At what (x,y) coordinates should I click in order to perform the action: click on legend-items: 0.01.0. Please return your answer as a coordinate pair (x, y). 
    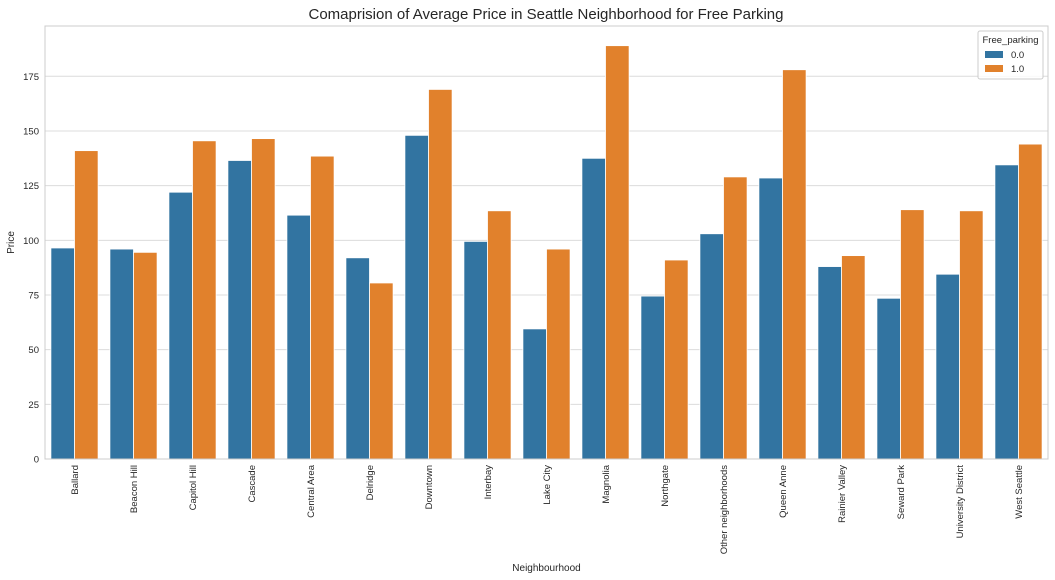
    Looking at the image, I should click on (1004, 62).